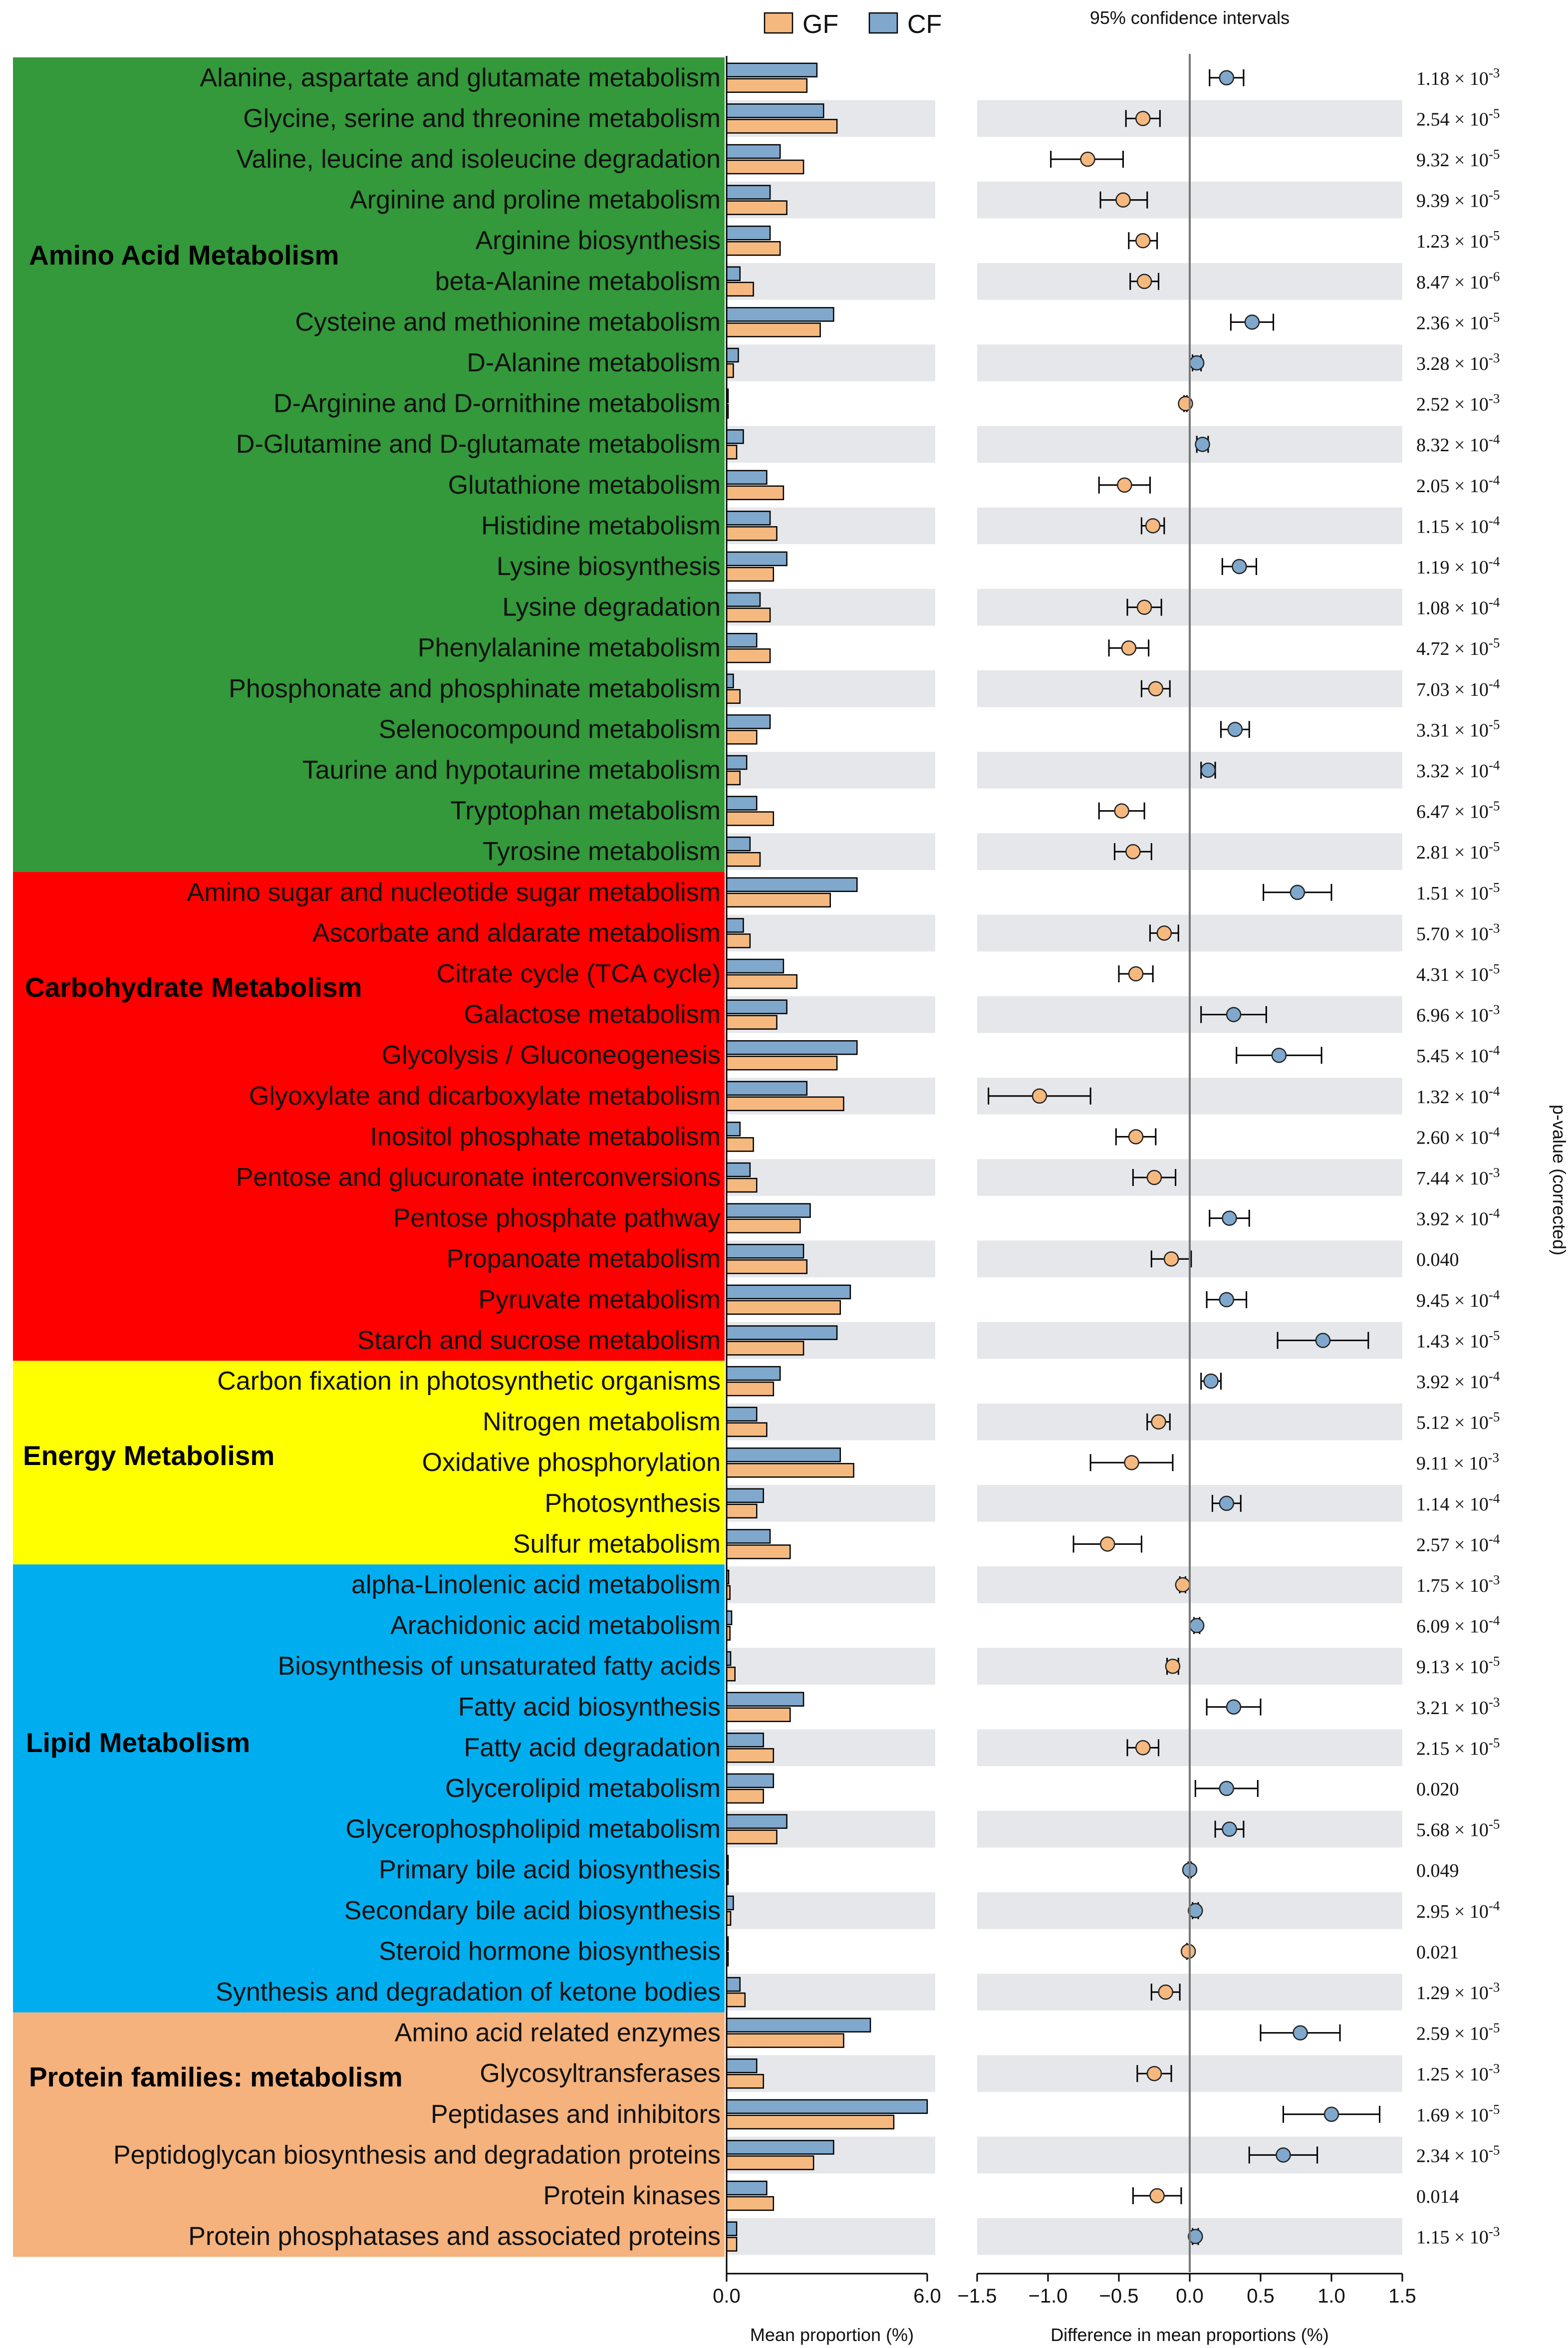 Image resolution: width=1568 pixels, height=2348 pixels. Describe the element at coordinates (632, 1503) in the screenshot. I see `pathway-label-photosynthesis: Photosynthesis` at that location.